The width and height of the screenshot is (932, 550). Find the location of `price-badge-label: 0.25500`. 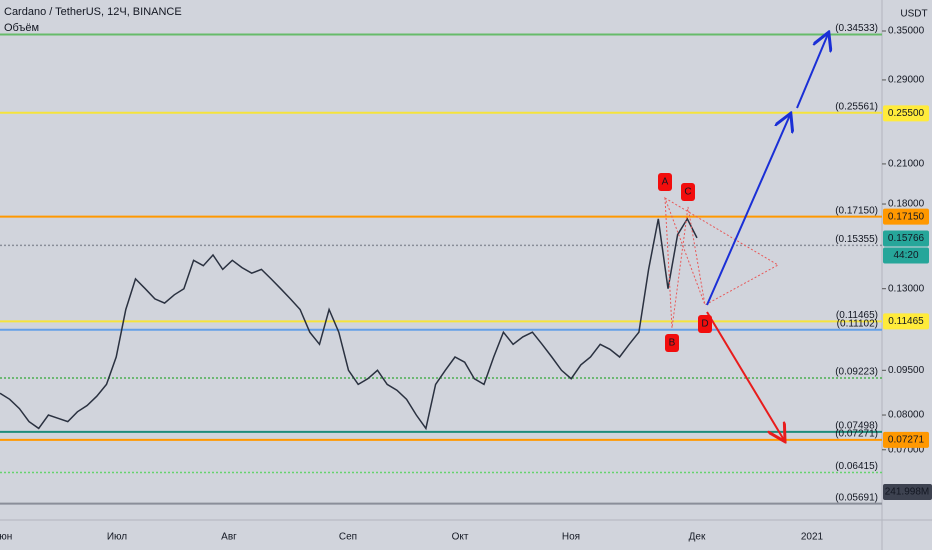

price-badge-label: 0.25500 is located at coordinates (906, 113).